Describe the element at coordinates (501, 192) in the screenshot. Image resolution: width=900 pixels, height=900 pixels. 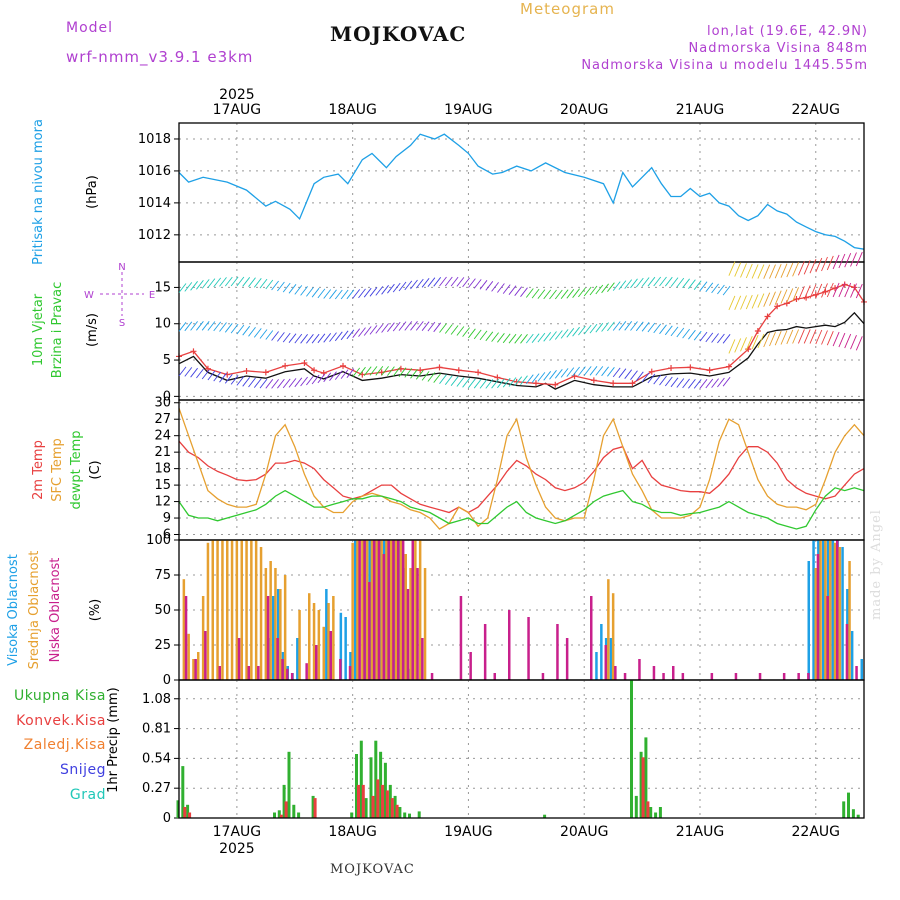
I see `panel-pressure: 1012 1014 1016 1018` at that location.